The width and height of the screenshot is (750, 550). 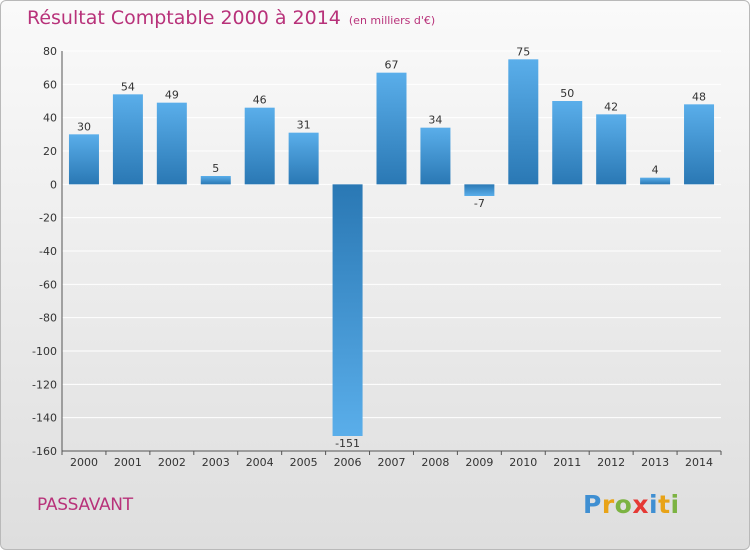 I want to click on x-tick-label: 2007, so click(x=392, y=462).